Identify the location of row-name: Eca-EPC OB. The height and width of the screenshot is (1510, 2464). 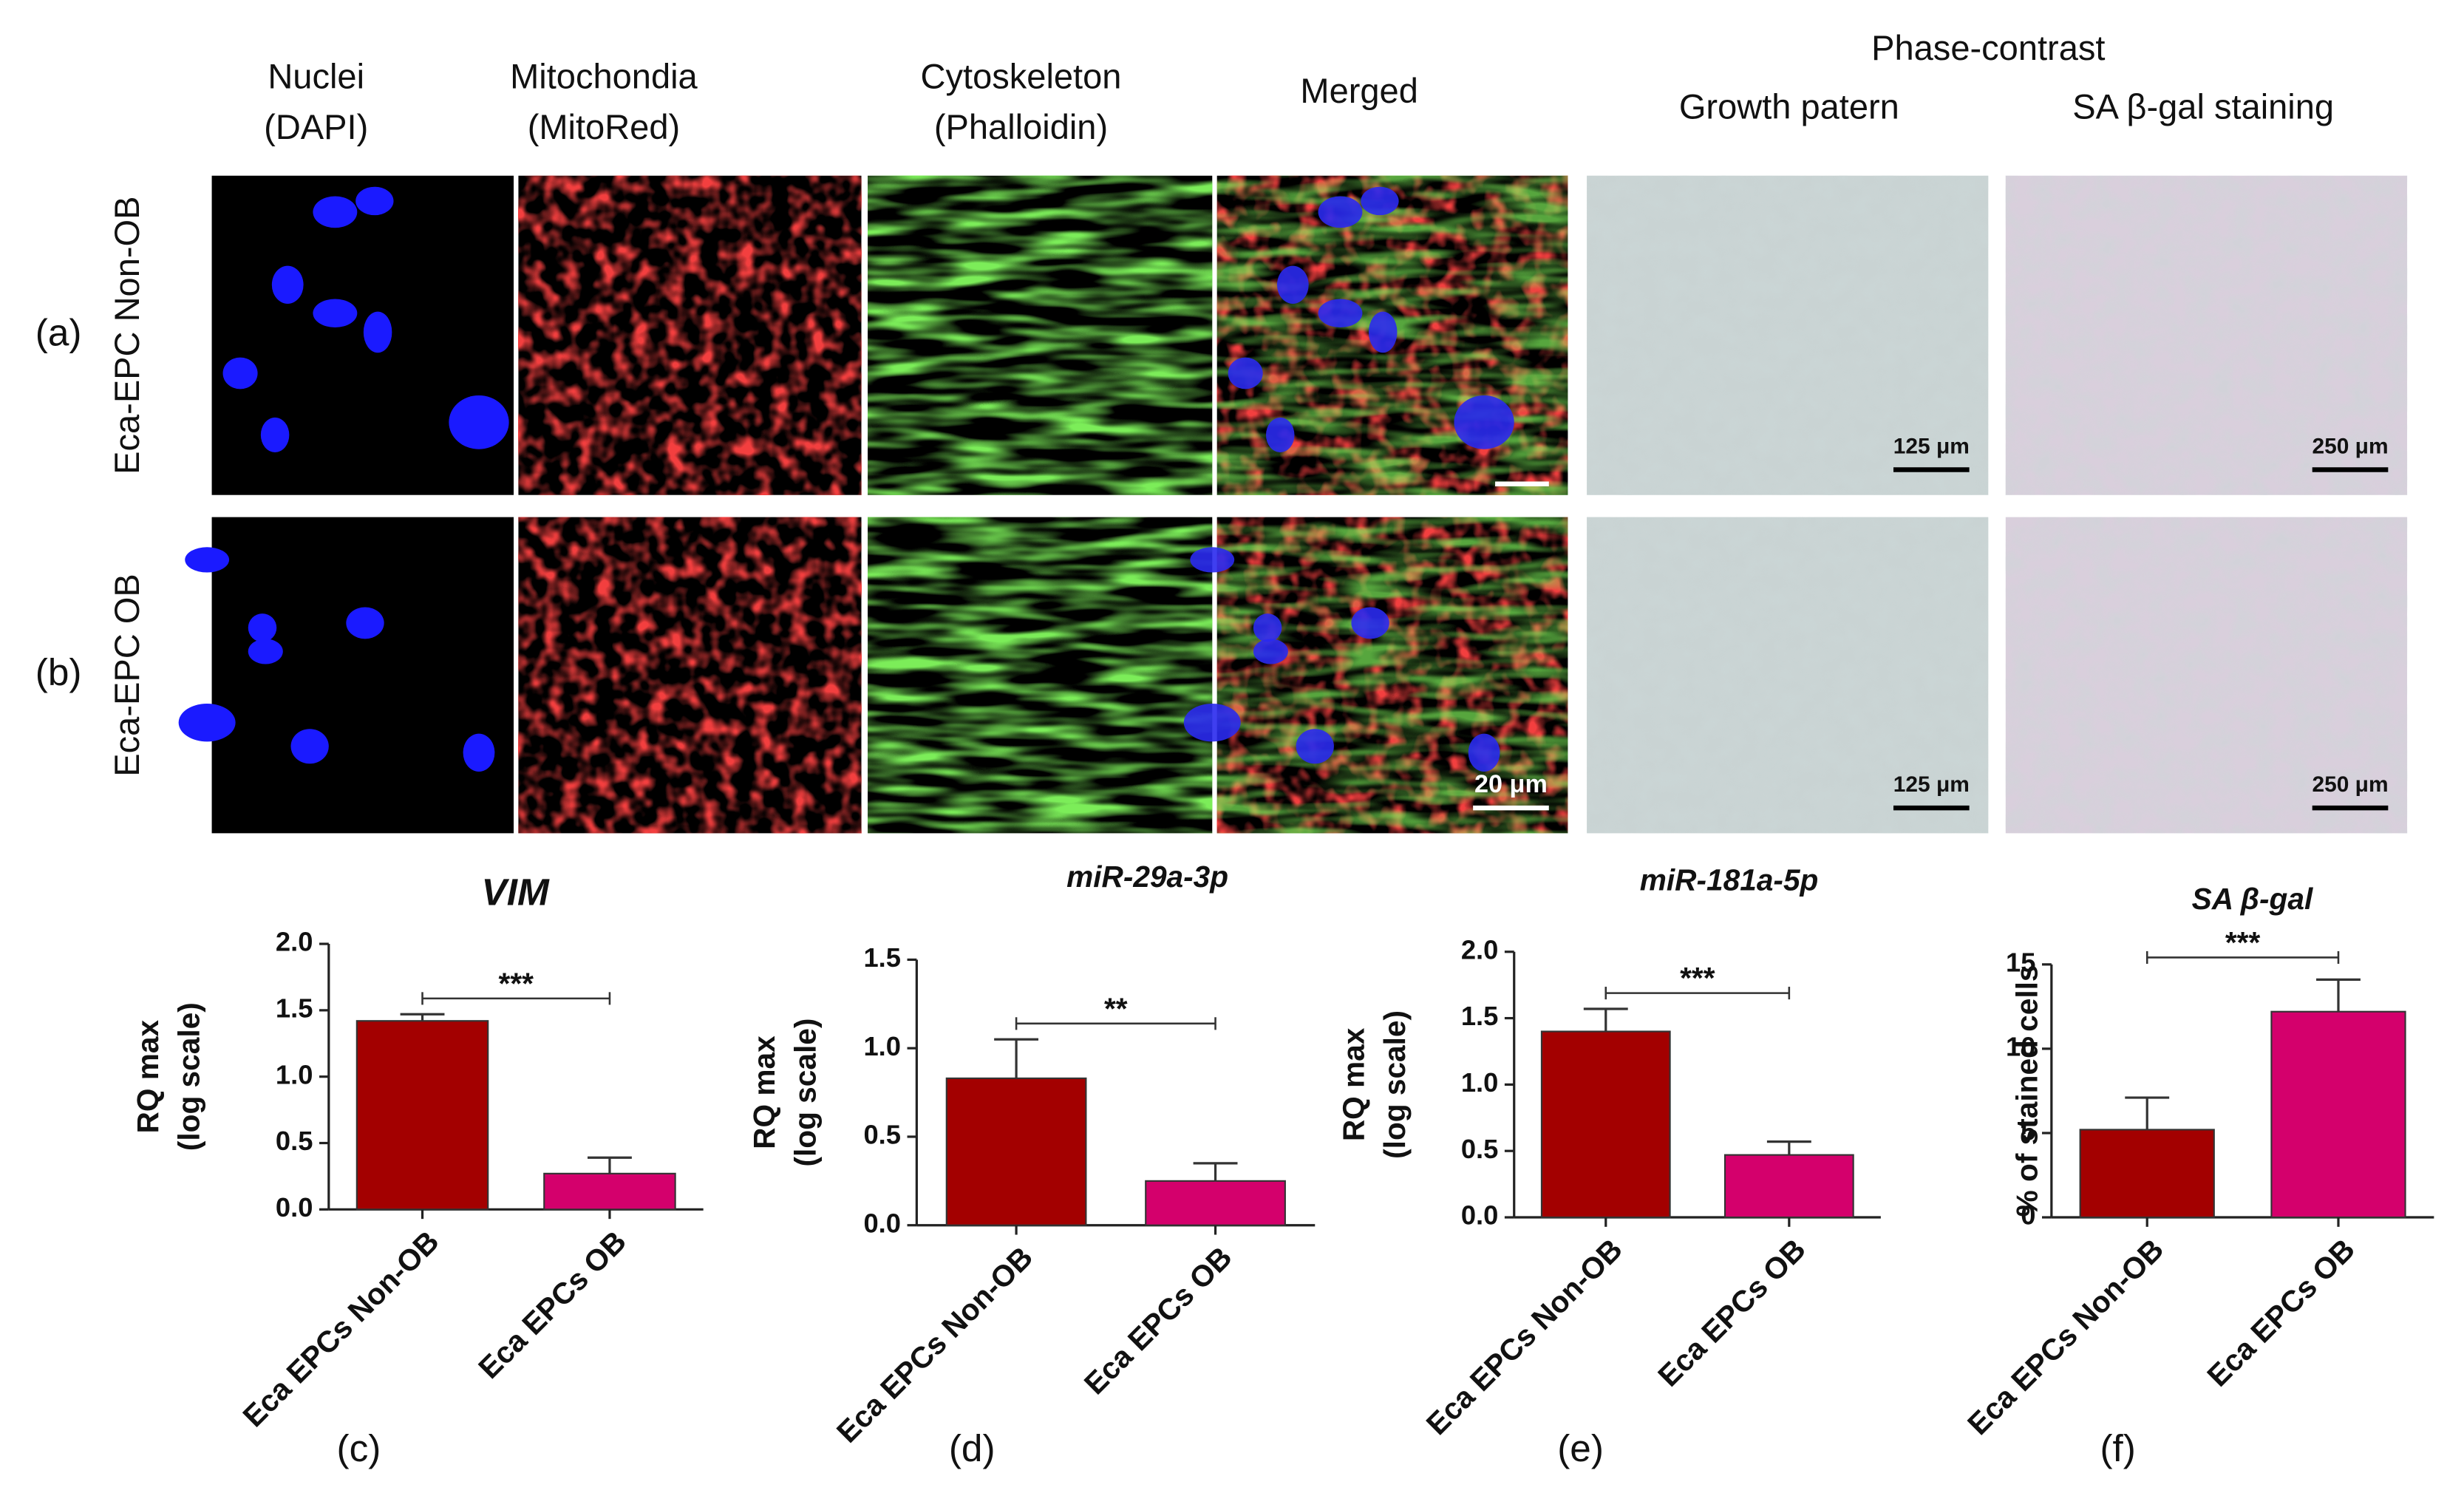
(126, 675).